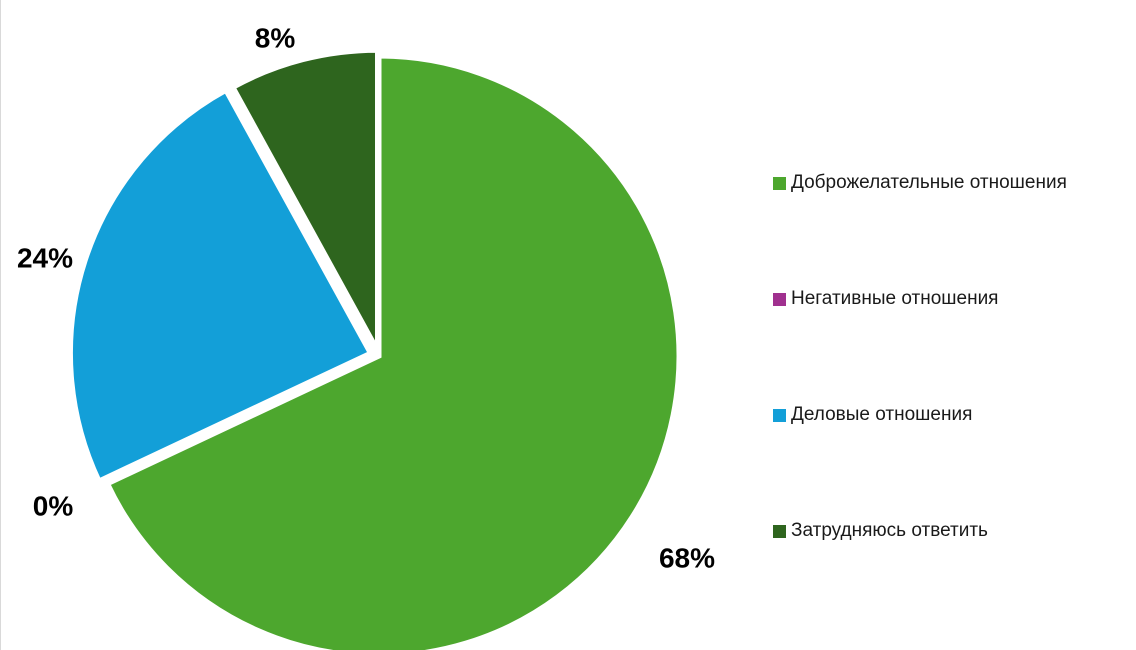 The width and height of the screenshot is (1136, 650). What do you see at coordinates (882, 414) in the screenshot?
I see `legend-label-3: Деловые отношения` at bounding box center [882, 414].